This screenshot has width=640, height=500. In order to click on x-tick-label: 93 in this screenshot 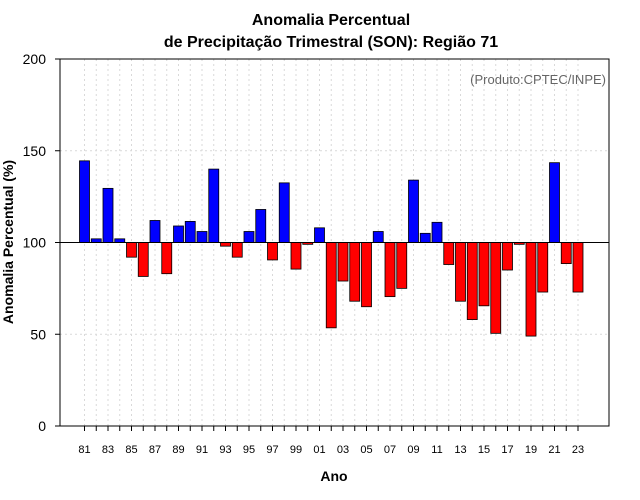, I will do `click(225, 450)`.